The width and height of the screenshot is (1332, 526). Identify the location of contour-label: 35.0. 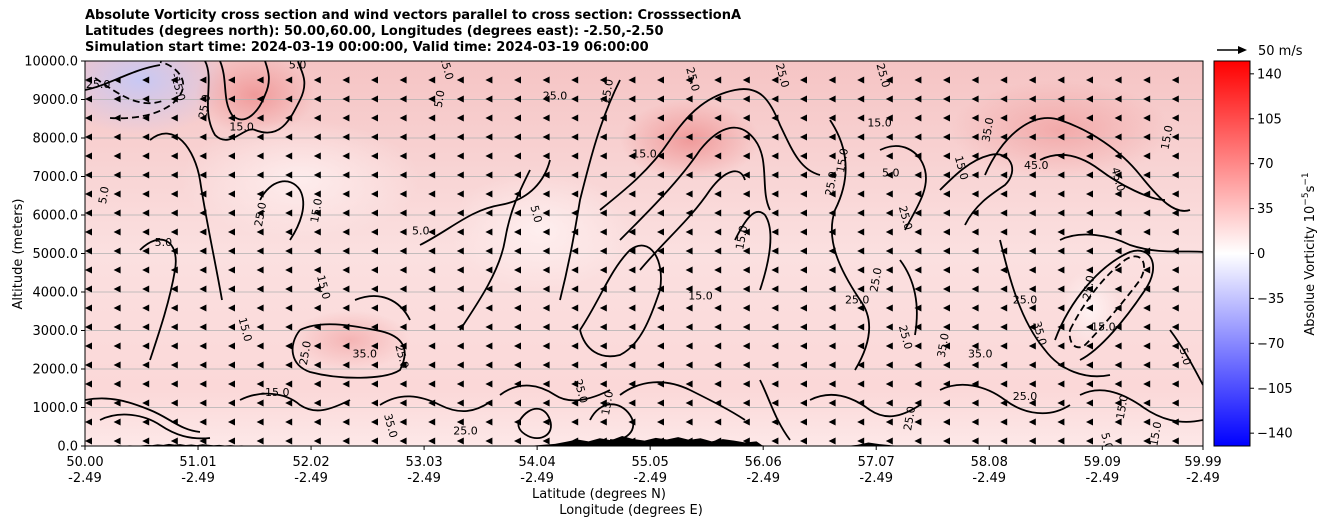
(943, 345).